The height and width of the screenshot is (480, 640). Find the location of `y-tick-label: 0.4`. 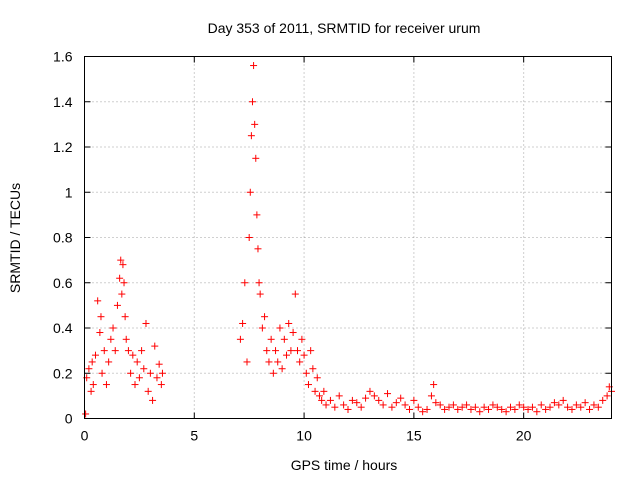

y-tick-label: 0.4 is located at coordinates (63, 328).